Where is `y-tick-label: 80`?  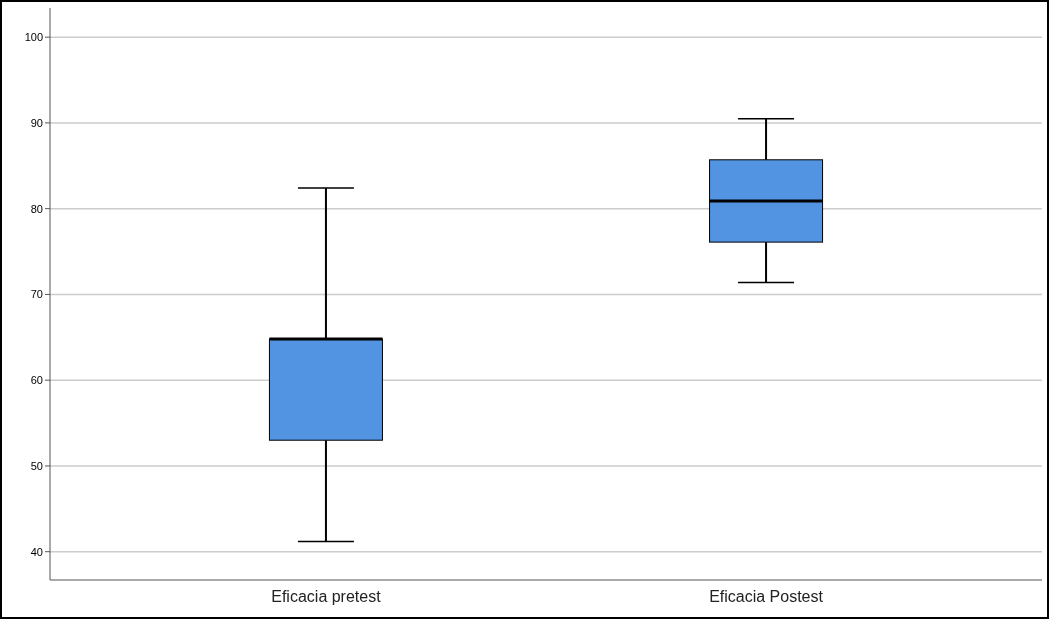 y-tick-label: 80 is located at coordinates (36, 208).